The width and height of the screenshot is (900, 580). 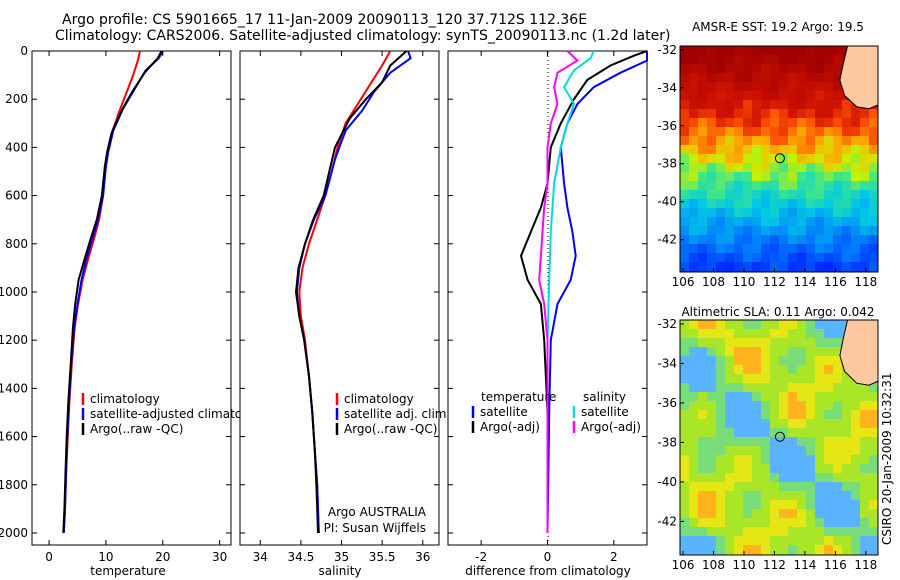 What do you see at coordinates (390, 429) in the screenshot?
I see `legend-label: Argo(..raw -QC)` at bounding box center [390, 429].